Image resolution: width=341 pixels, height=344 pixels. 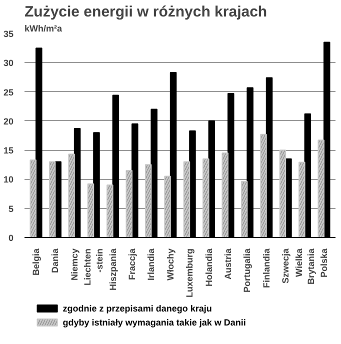 What do you see at coordinates (8, 63) in the screenshot?
I see `y-tick-label: 30` at bounding box center [8, 63].